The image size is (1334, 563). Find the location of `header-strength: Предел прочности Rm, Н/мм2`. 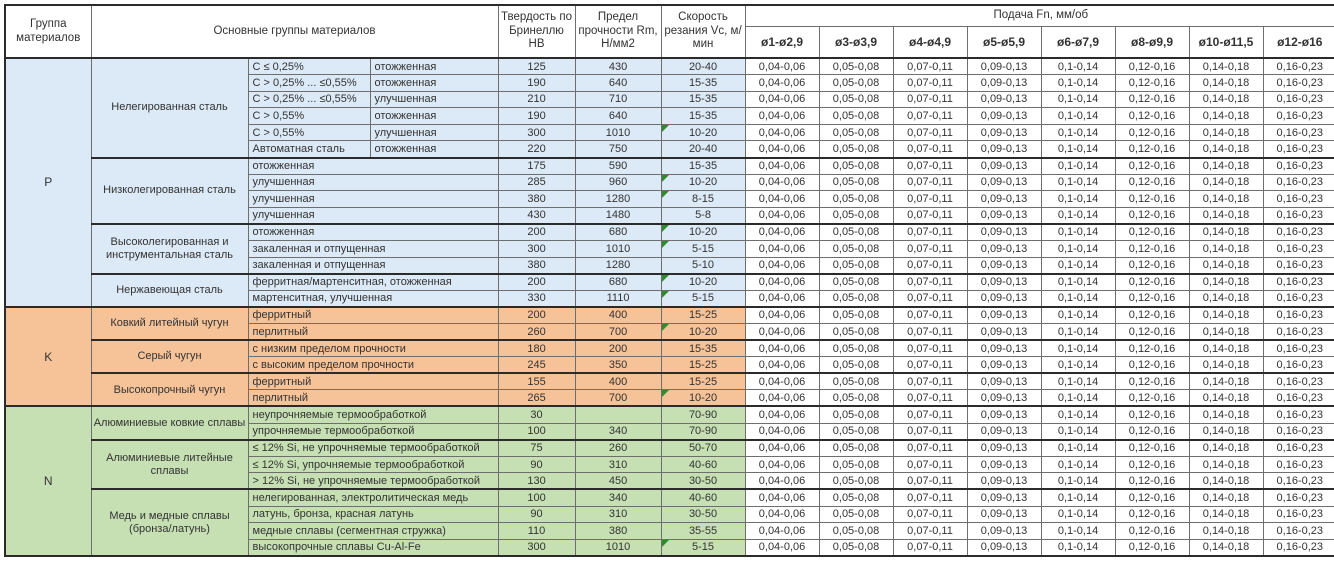

header-strength: Предел прочности Rm, Н/мм2 is located at coordinates (618, 31).